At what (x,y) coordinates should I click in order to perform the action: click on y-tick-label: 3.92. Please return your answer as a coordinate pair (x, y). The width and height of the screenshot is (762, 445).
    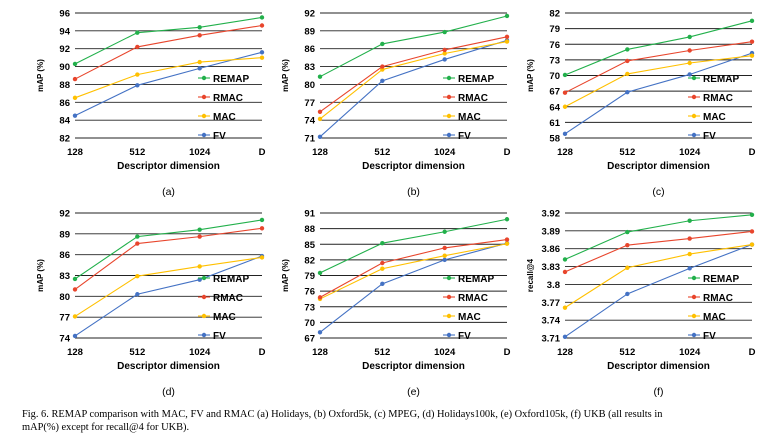
    Looking at the image, I should click on (551, 214).